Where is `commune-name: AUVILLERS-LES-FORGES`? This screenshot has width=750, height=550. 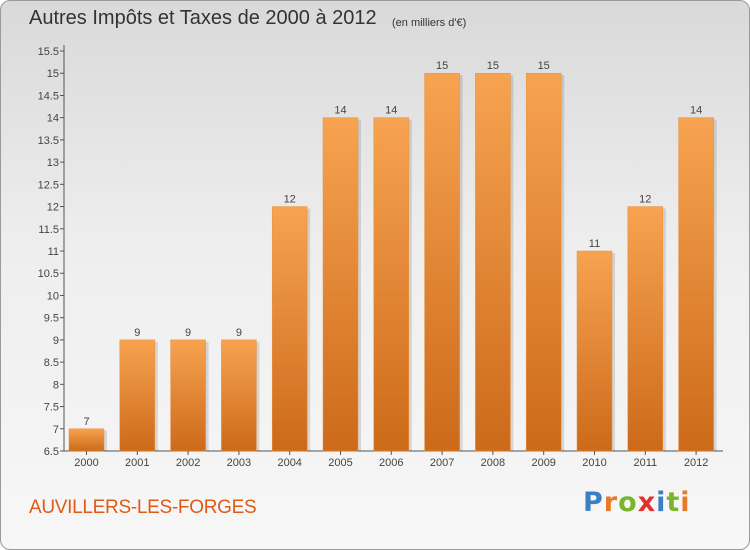
commune-name: AUVILLERS-LES-FORGES is located at coordinates (143, 507).